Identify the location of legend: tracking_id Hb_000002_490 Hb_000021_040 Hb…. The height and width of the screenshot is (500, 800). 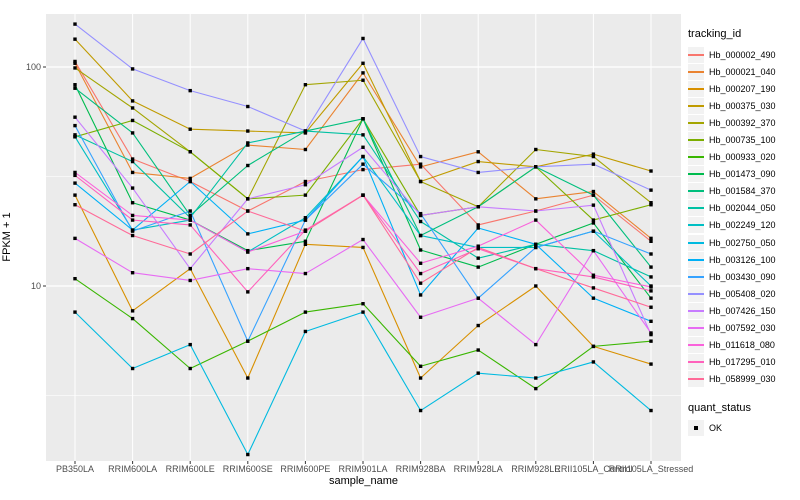
(744, 232).